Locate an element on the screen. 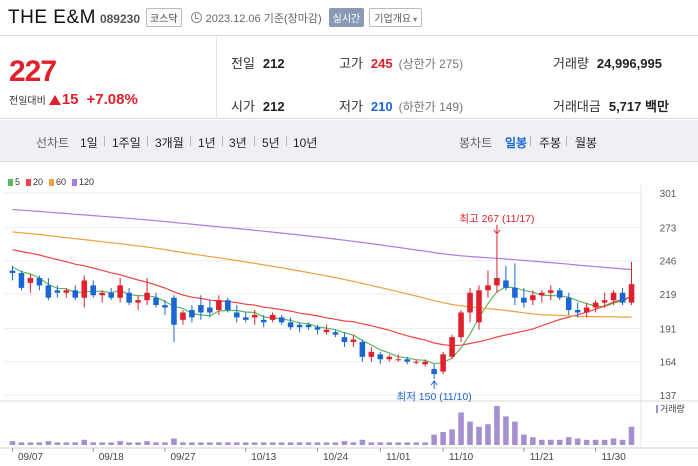 The height and width of the screenshot is (466, 698). y-tick-label: 273 is located at coordinates (668, 228).